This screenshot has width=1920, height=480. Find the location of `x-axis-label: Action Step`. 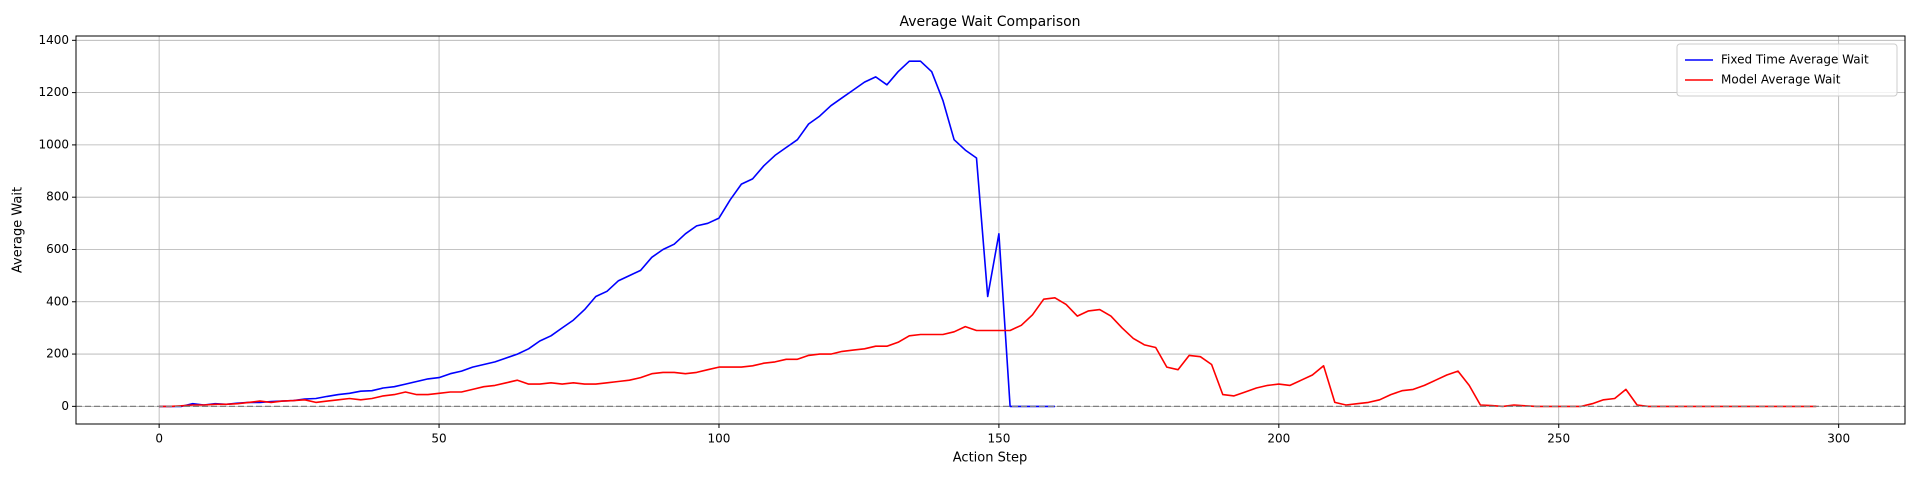

x-axis-label: Action Step is located at coordinates (990, 458).